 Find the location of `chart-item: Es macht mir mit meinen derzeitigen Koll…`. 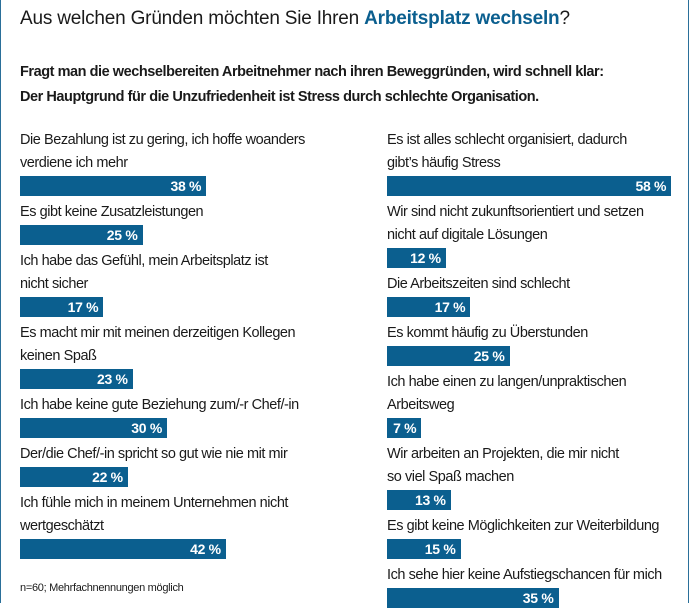

chart-item: Es macht mir mit meinen derzeitigen Koll… is located at coordinates (170, 355).